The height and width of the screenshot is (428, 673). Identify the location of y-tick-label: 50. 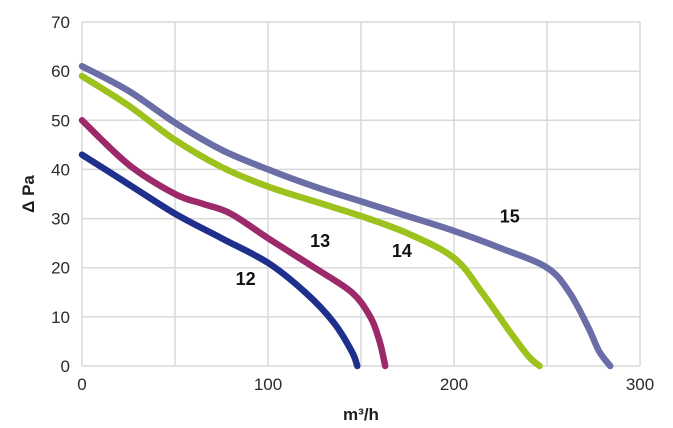
(60, 120).